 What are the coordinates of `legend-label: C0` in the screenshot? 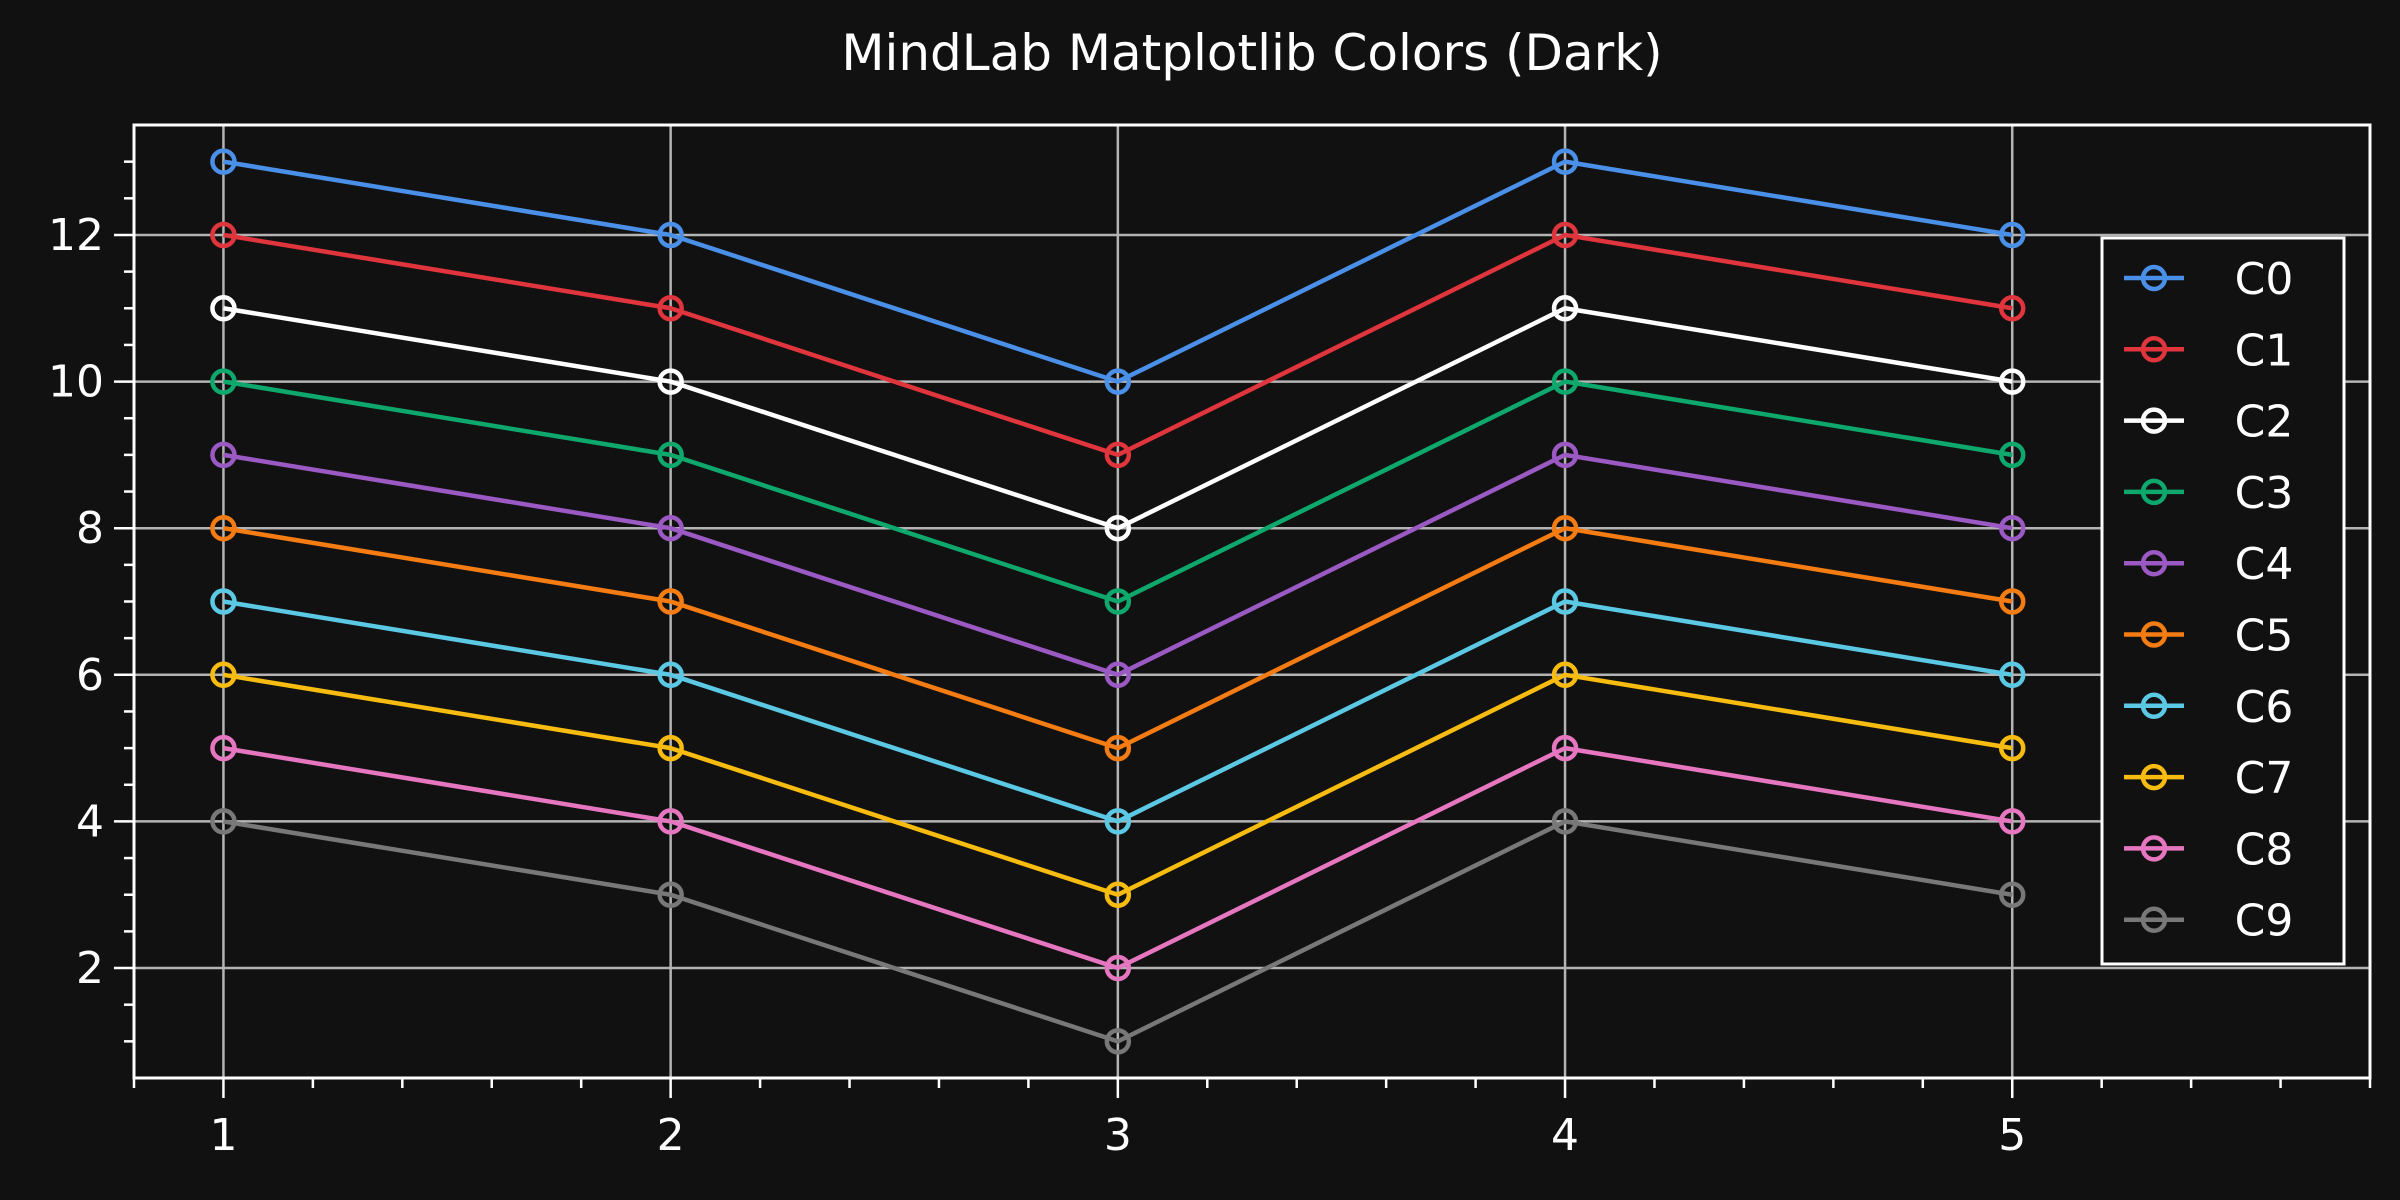 It's located at (2264, 279).